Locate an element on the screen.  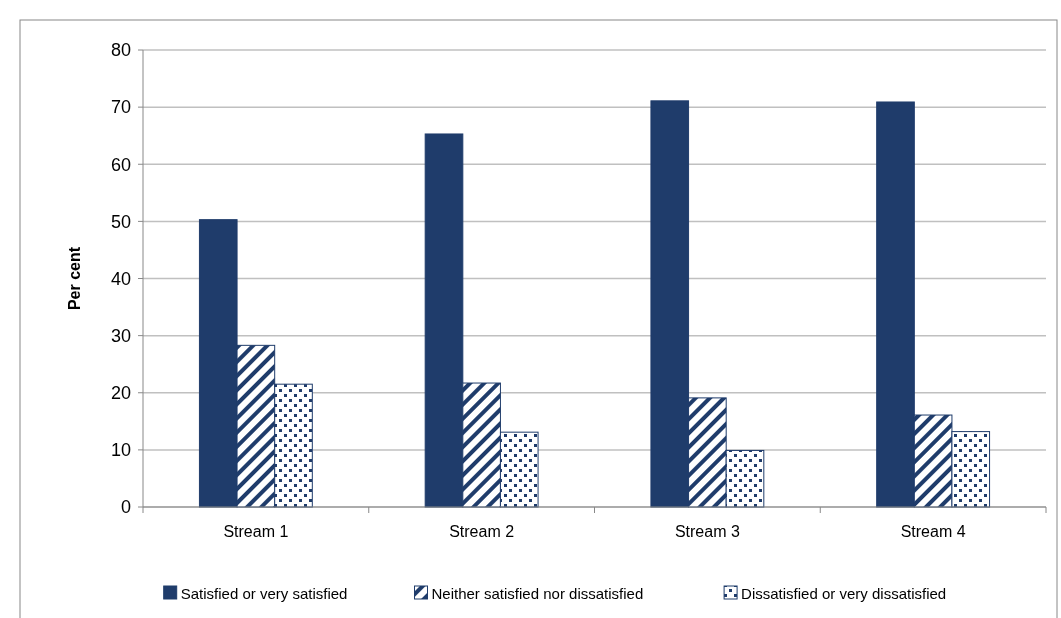
y-axis-title: Per cent is located at coordinates (74, 278).